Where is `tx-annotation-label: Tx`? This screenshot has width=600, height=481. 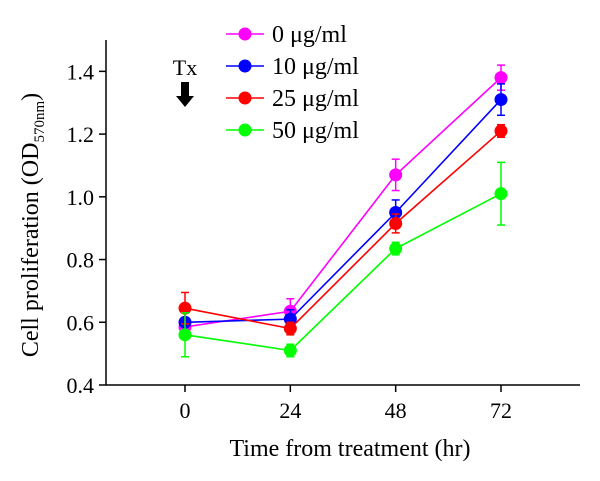
tx-annotation-label: Tx is located at coordinates (185, 67).